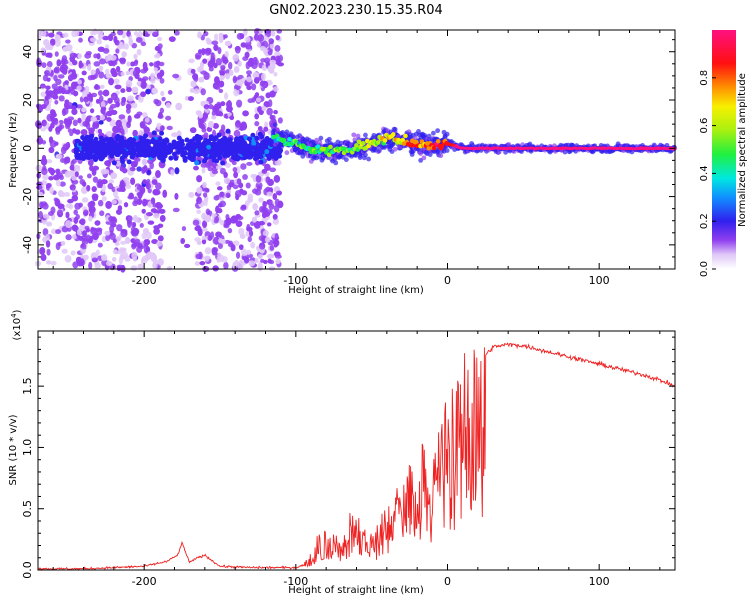  Describe the element at coordinates (14, 315) in the screenshot. I see `snr-multiplier-exp: 4` at that location.